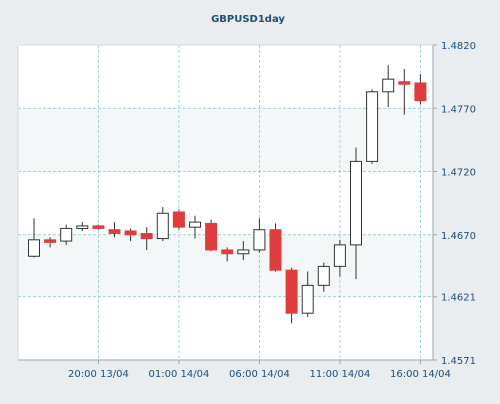 The width and height of the screenshot is (500, 404). I want to click on x-tick-label: 06:00 14/04, so click(259, 374).